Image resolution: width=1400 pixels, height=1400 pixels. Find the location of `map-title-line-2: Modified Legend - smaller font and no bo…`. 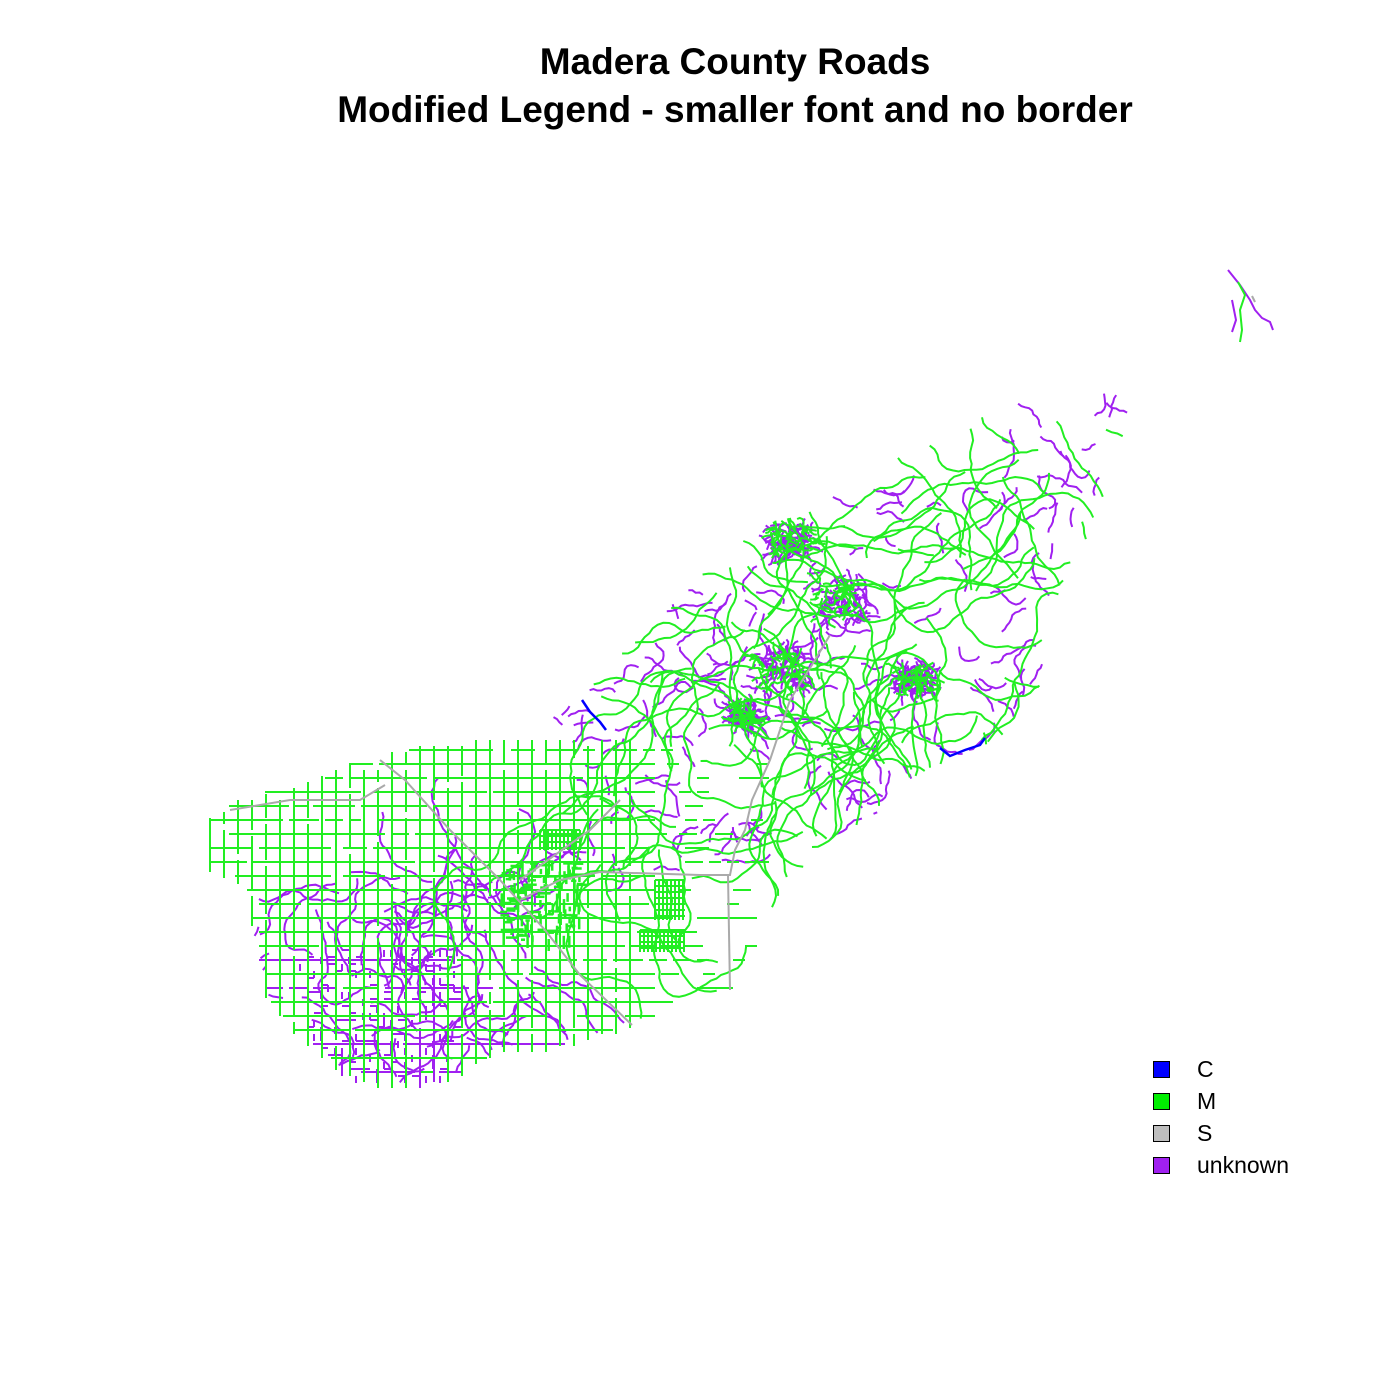

map-title-line-2: Modified Legend - smaller font and no bo… is located at coordinates (735, 109).